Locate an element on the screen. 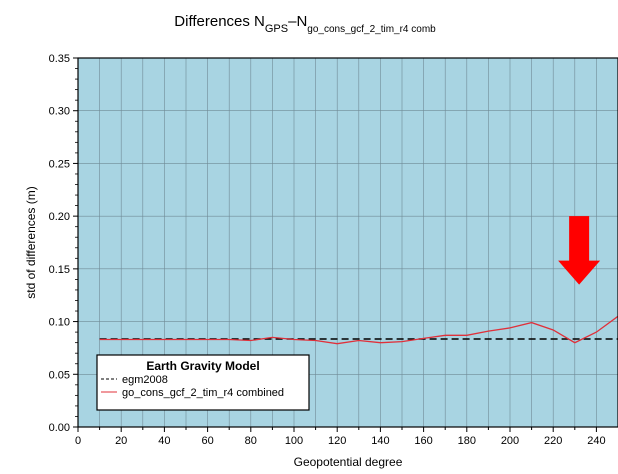  x-tick-label: 240 is located at coordinates (596, 441).